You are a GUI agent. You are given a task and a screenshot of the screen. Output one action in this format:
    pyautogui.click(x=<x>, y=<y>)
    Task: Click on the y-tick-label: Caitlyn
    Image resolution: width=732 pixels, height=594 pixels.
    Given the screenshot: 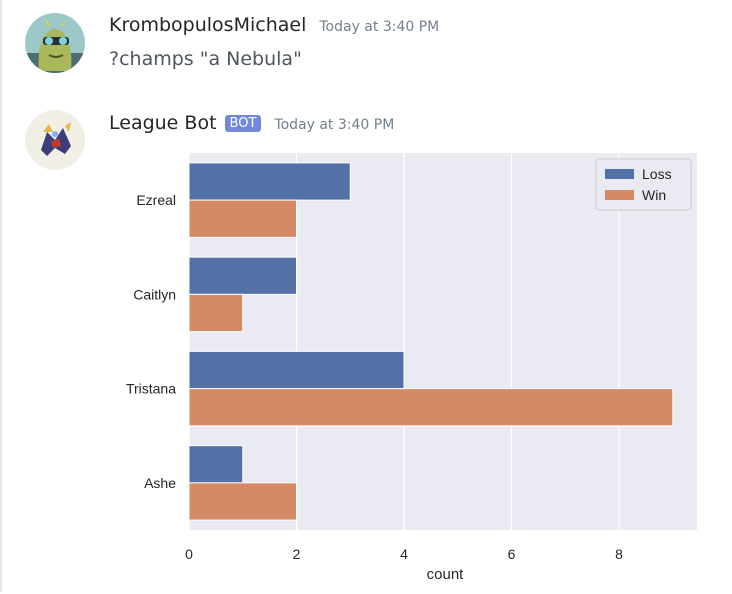 What is the action you would take?
    pyautogui.click(x=154, y=294)
    